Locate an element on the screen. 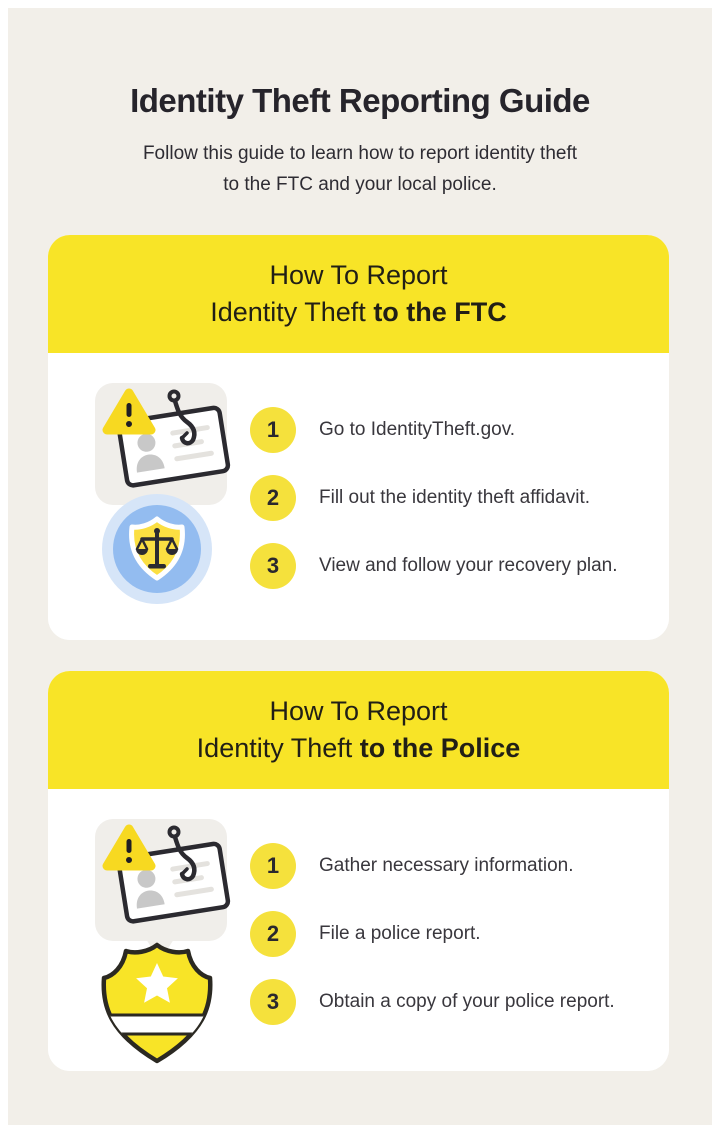 Image resolution: width=720 pixels, height=1133 pixels. step-text: Go to IdentityTheft.gov. is located at coordinates (417, 429).